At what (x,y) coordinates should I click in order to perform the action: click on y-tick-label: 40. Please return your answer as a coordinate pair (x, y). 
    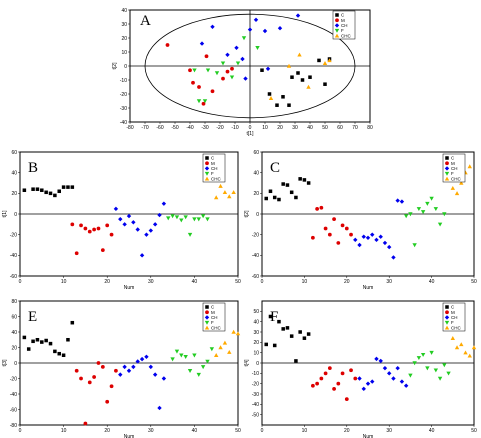
    Looking at the image, I should click on (14, 333).